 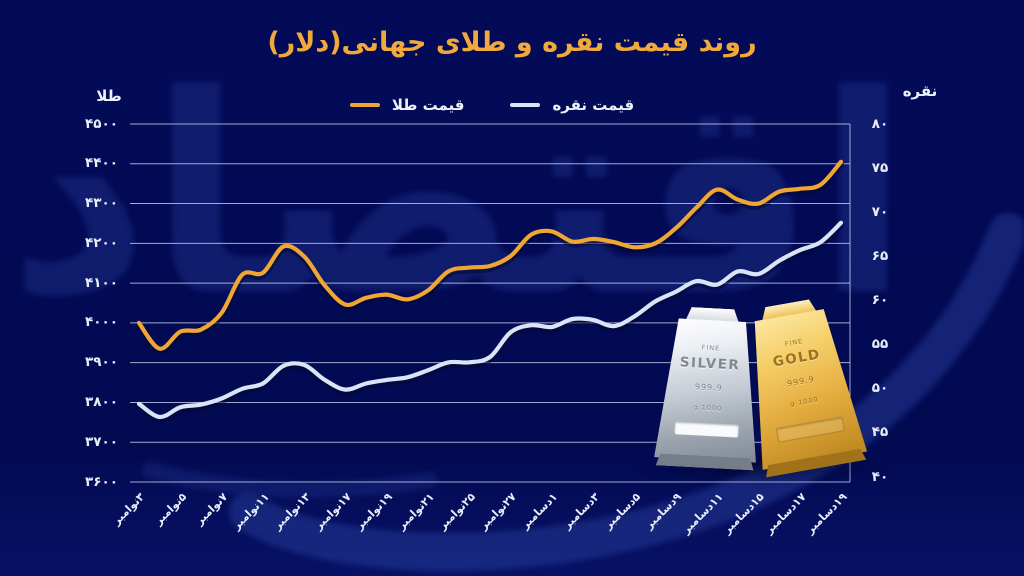 I want to click on left-axis-tick-label: ۴۰۰۰, so click(x=101, y=322).